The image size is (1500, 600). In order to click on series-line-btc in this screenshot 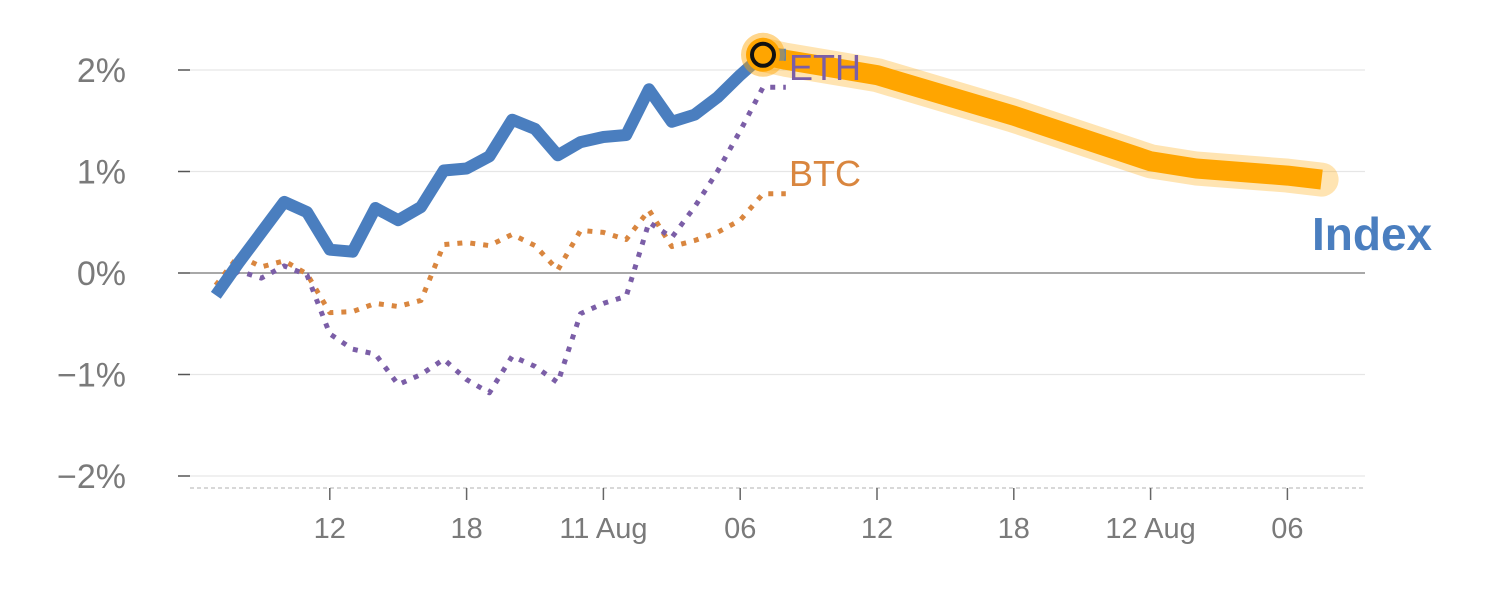, I will do `click(499, 253)`.